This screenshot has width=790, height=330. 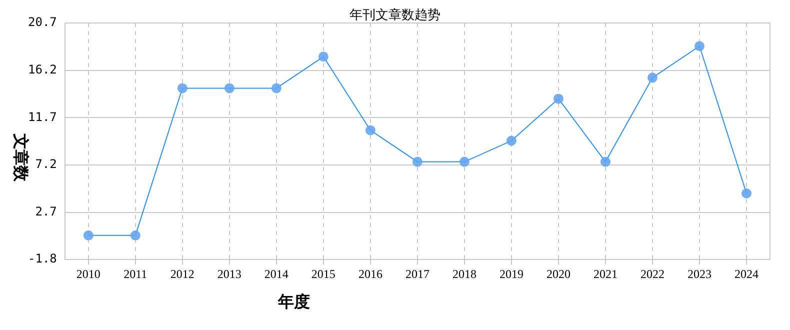 I want to click on x-tick-label: 2022, so click(x=652, y=273).